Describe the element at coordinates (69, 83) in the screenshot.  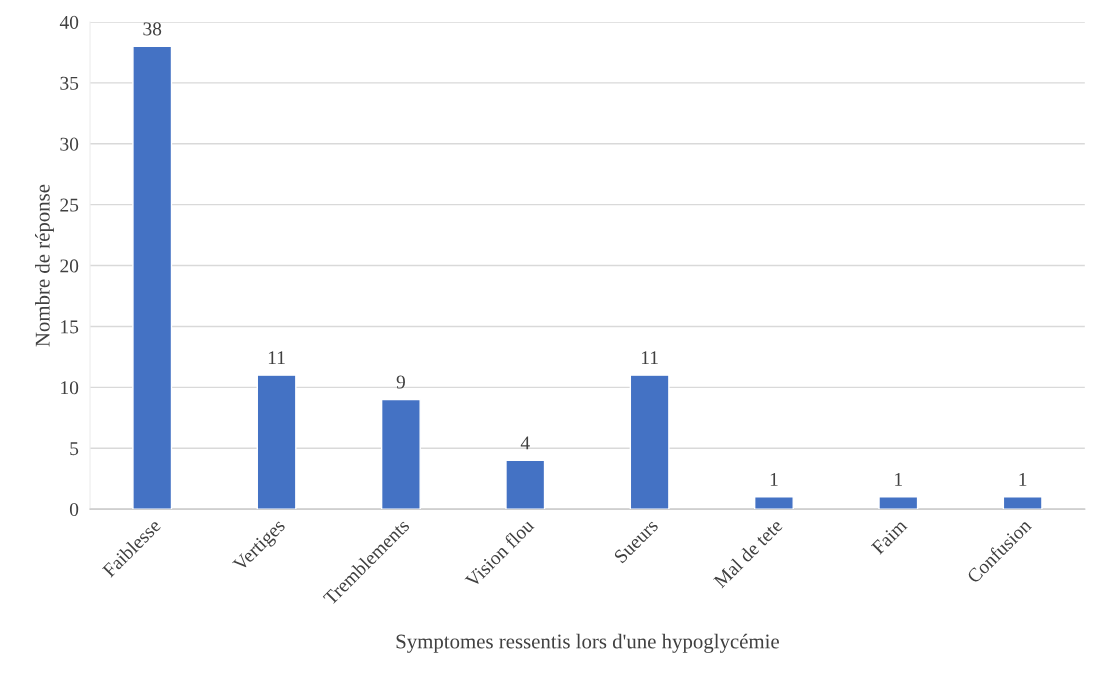
I see `y-tick-label: 35` at that location.